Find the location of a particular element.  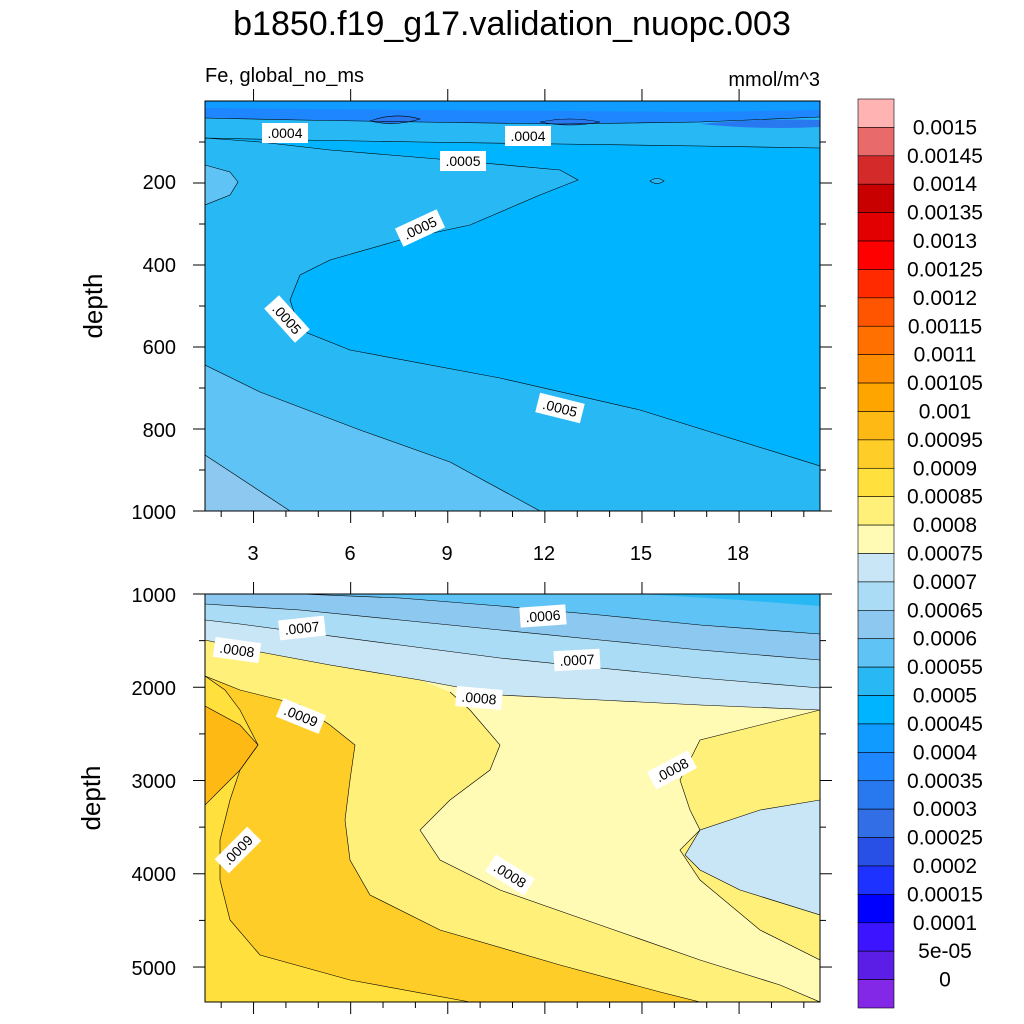

x-tick-label: 15 is located at coordinates (641, 554).